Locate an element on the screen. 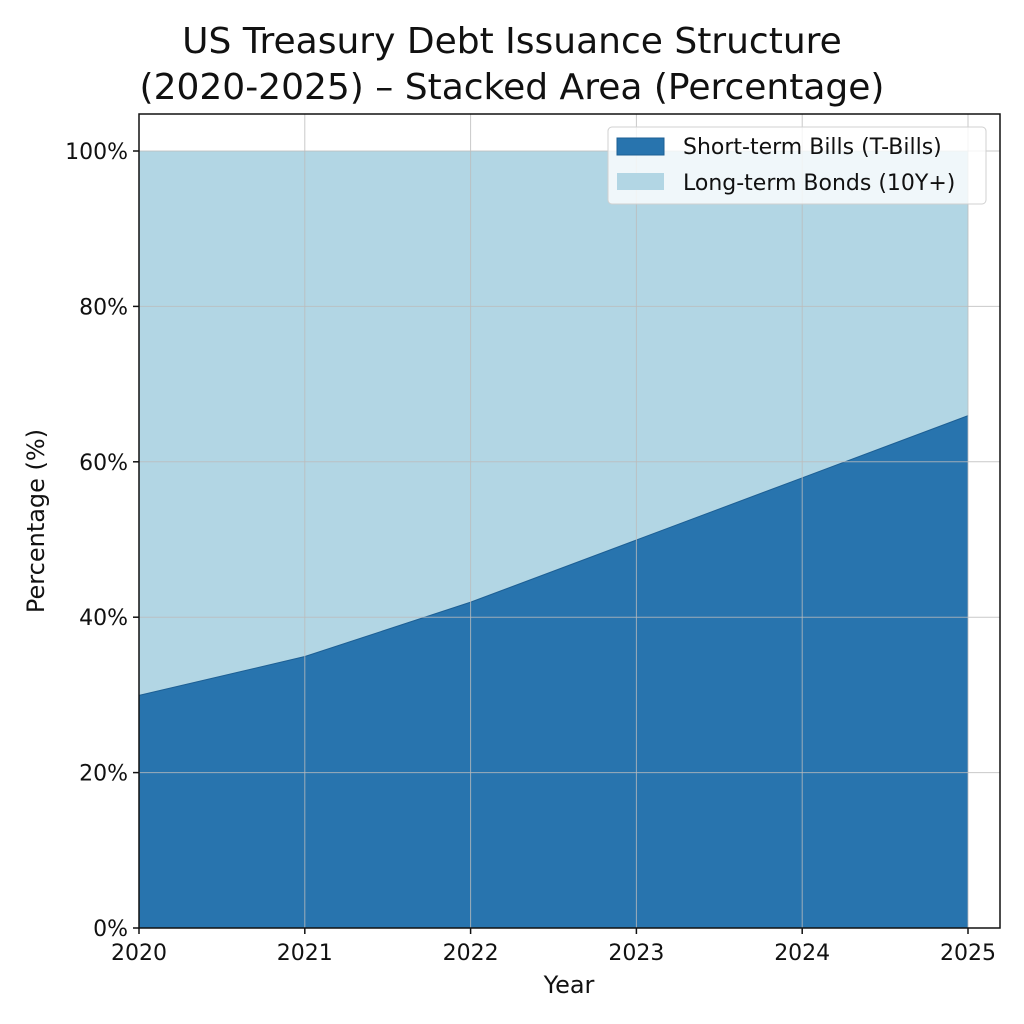 The height and width of the screenshot is (1024, 1024). y-tick-label: 80% is located at coordinates (103, 307).